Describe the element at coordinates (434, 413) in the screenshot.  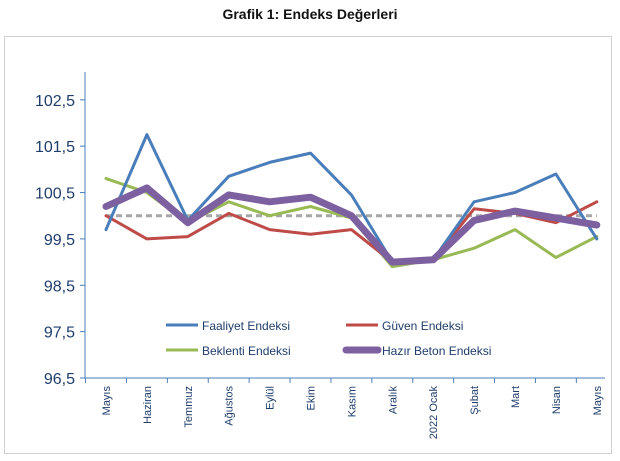
I see `x-tick-label: 2022 Ocak` at that location.